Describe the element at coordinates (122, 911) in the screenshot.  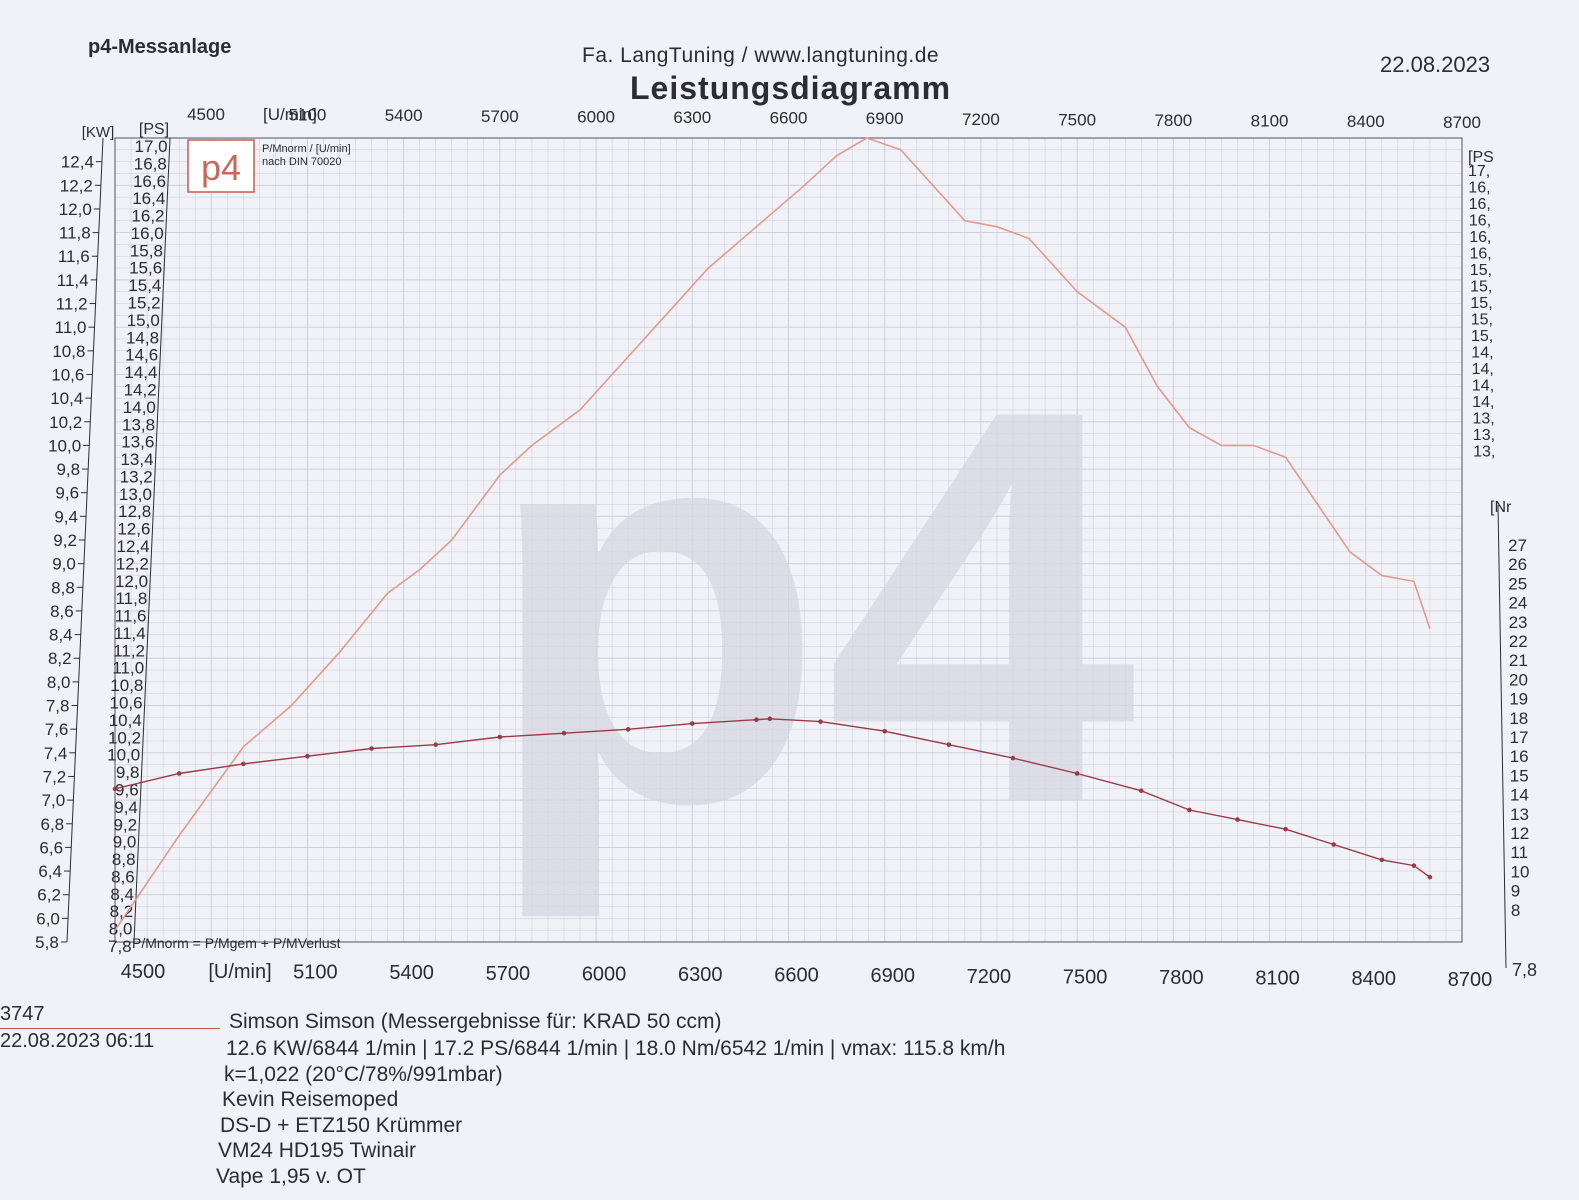
I see `ps-tick: 8,2` at that location.